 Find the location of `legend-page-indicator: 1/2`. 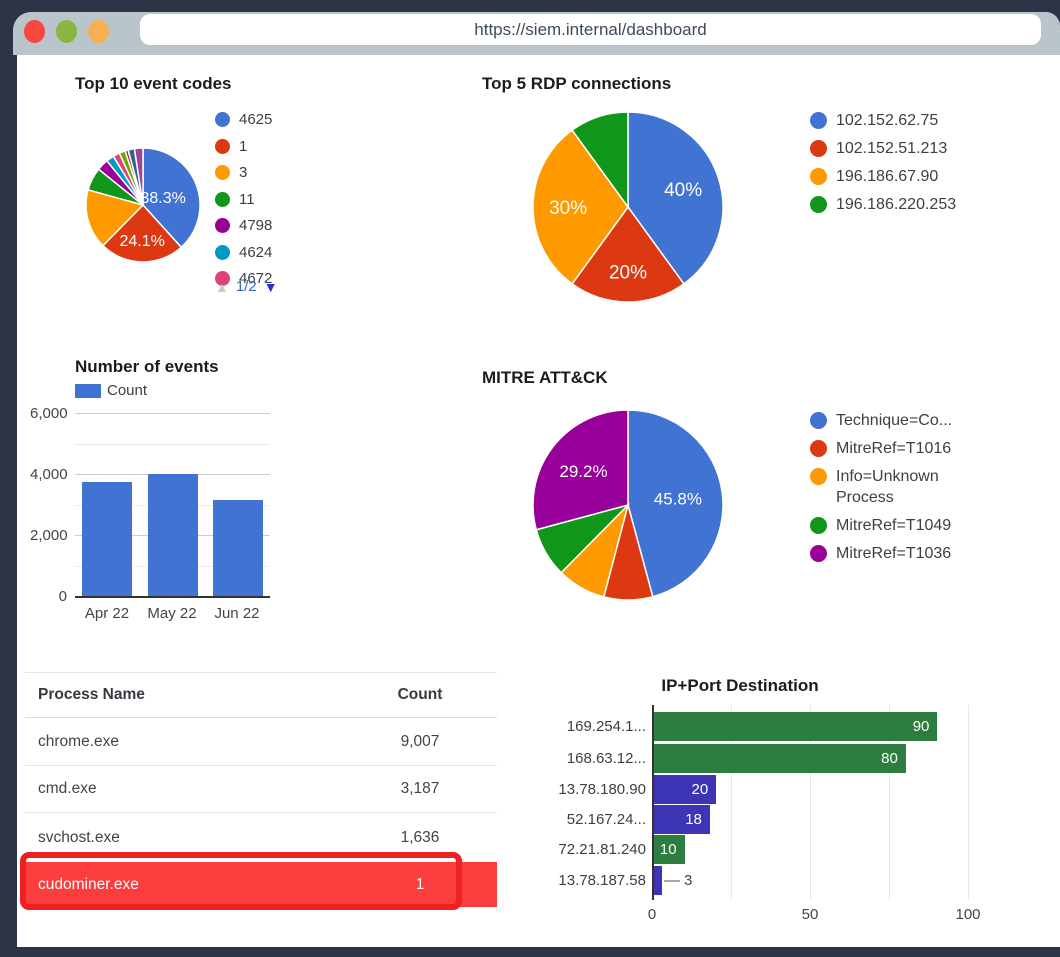

legend-page-indicator: 1/2 is located at coordinates (246, 286).